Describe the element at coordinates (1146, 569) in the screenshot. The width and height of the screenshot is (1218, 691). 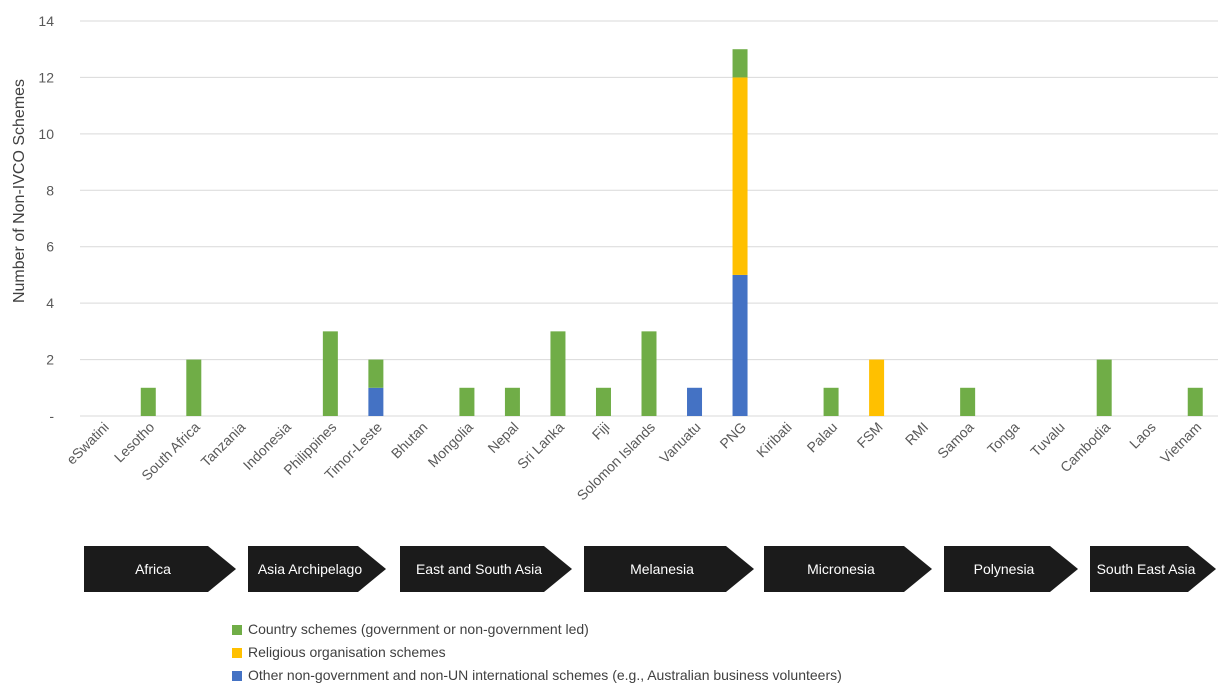
I see `region-label: South East Asia` at that location.